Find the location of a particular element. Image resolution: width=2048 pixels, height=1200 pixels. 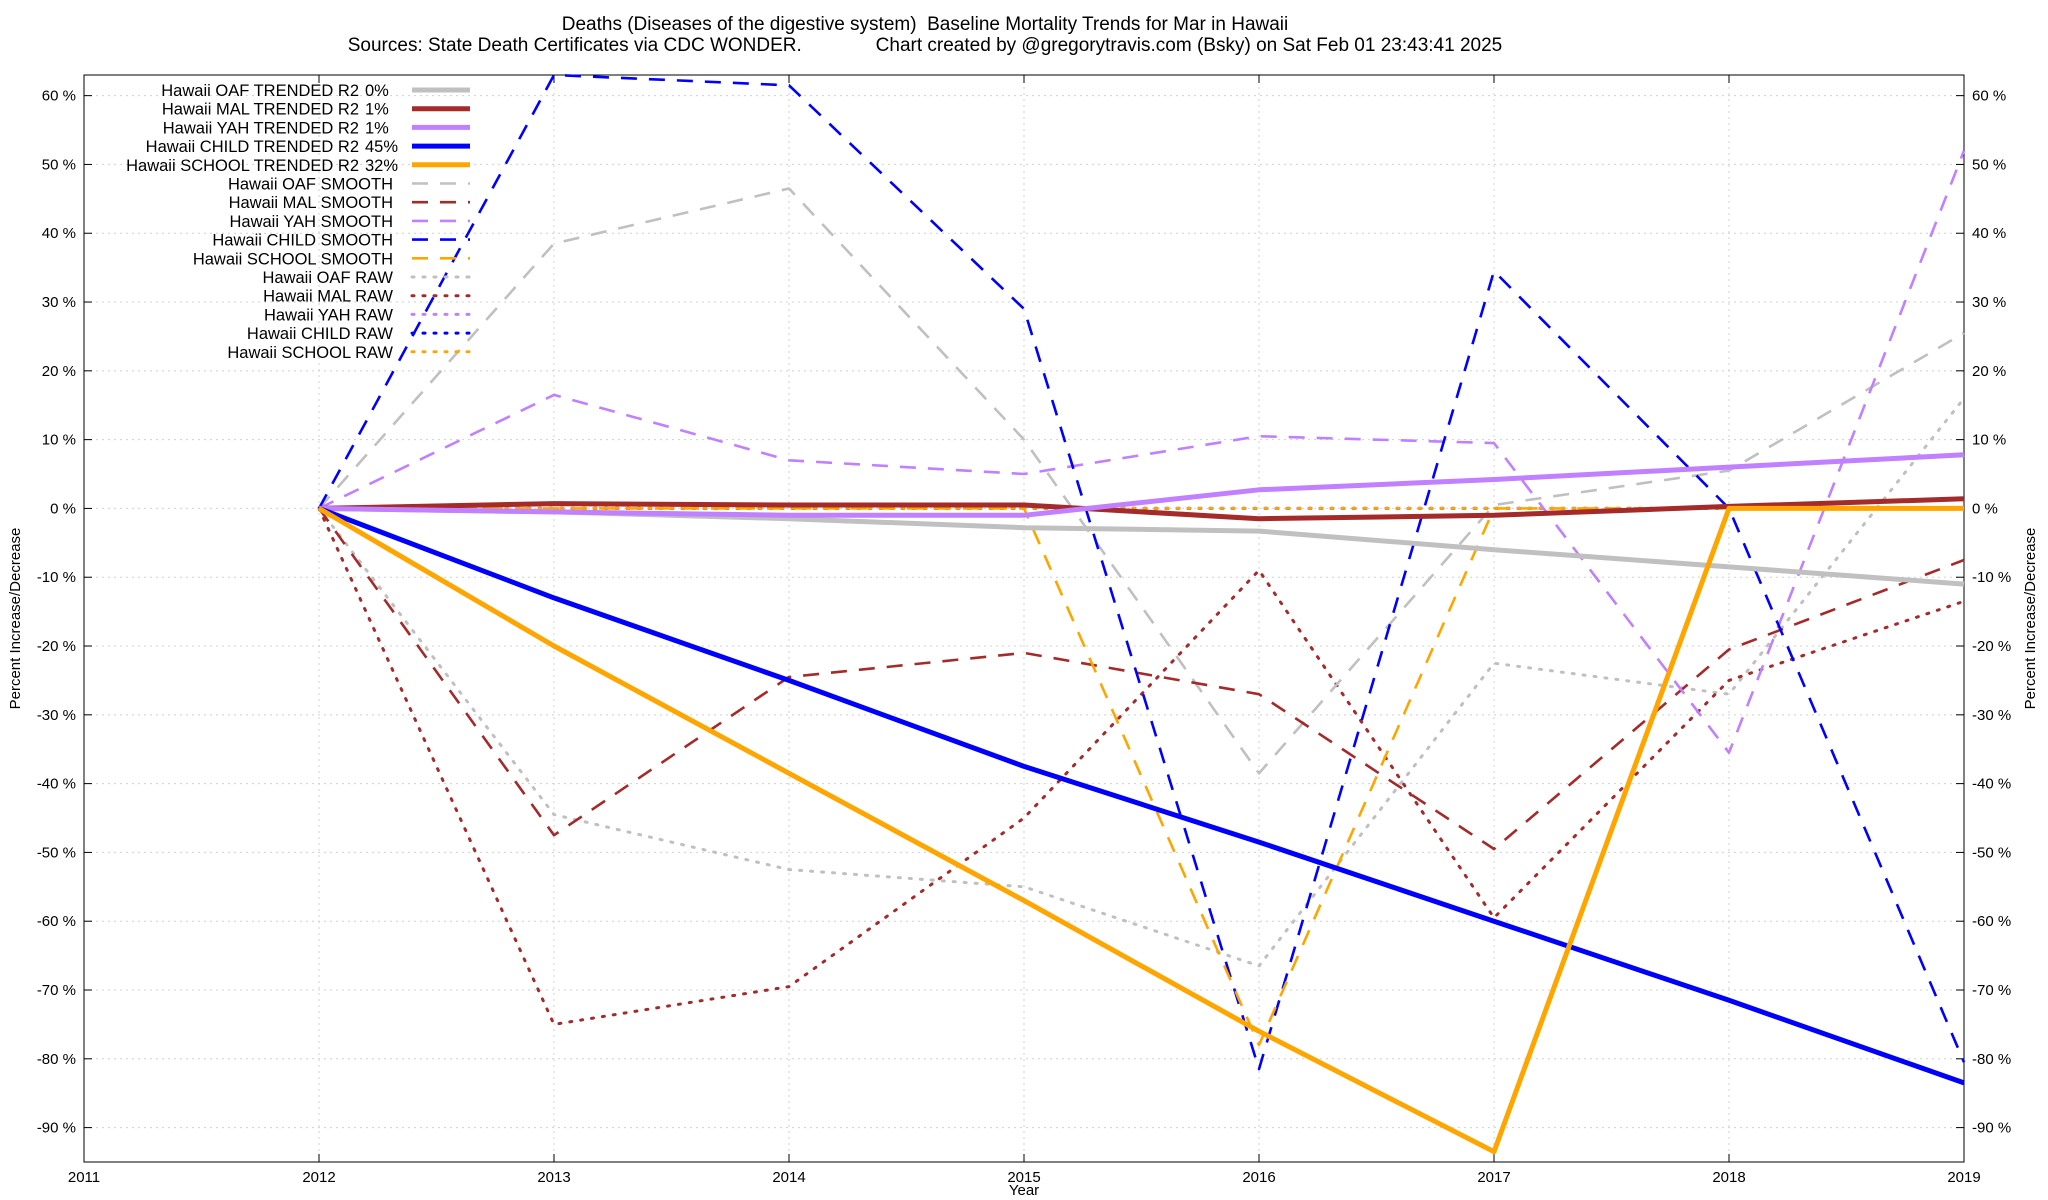

y2-tick-label: -60 % is located at coordinates (1991, 921).